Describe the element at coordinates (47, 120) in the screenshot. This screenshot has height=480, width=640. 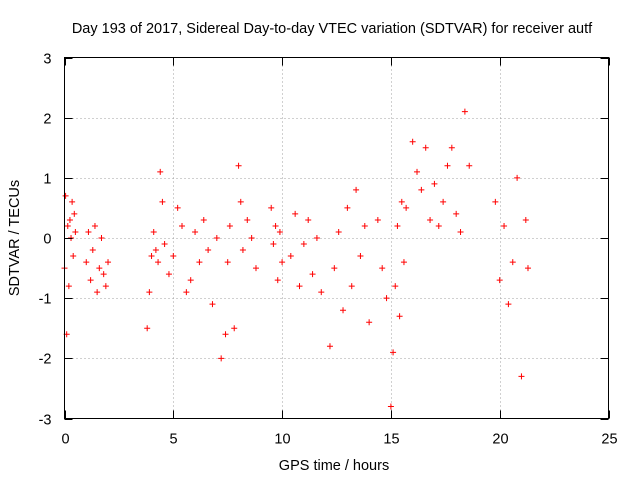
I see `y-tick-label: 2` at that location.